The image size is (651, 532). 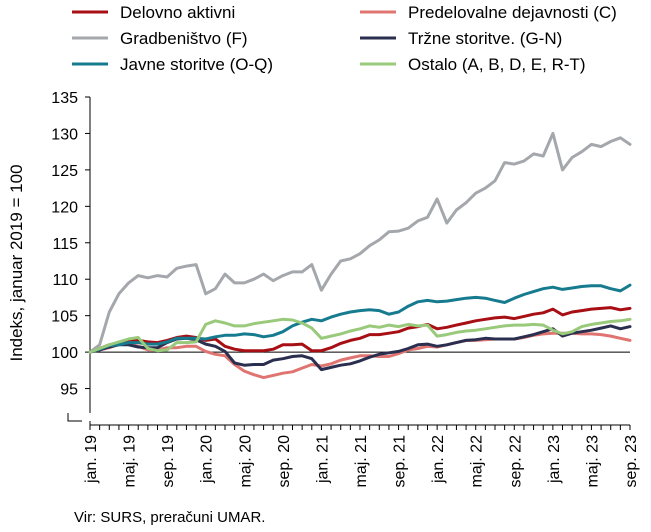 What do you see at coordinates (177, 12) in the screenshot?
I see `legend-label: Delovno aktivni` at bounding box center [177, 12].